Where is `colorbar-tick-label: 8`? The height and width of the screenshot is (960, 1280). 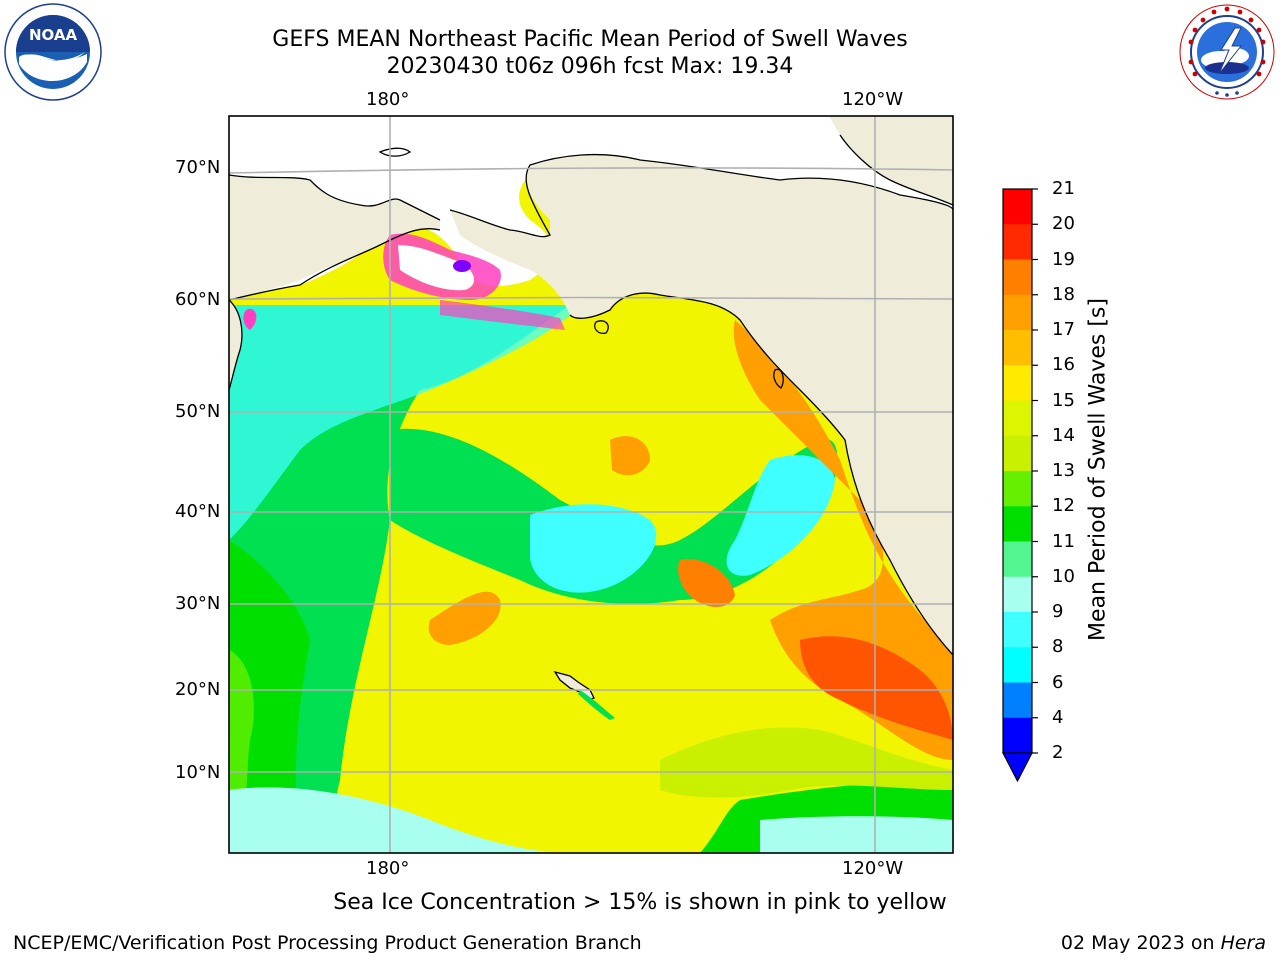 colorbar-tick-label: 8 is located at coordinates (1058, 647).